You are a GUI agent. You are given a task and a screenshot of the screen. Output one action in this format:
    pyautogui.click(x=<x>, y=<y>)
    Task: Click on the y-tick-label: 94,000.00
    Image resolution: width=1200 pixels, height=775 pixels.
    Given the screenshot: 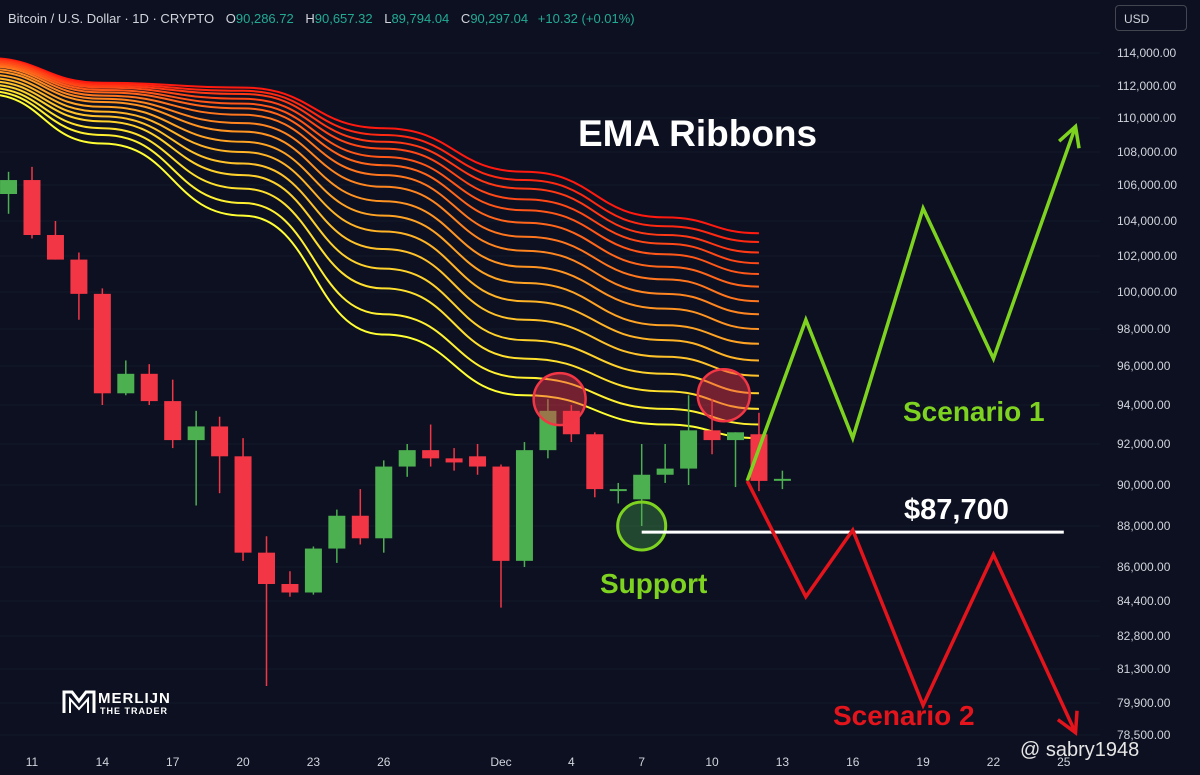 What is the action you would take?
    pyautogui.click(x=1144, y=405)
    